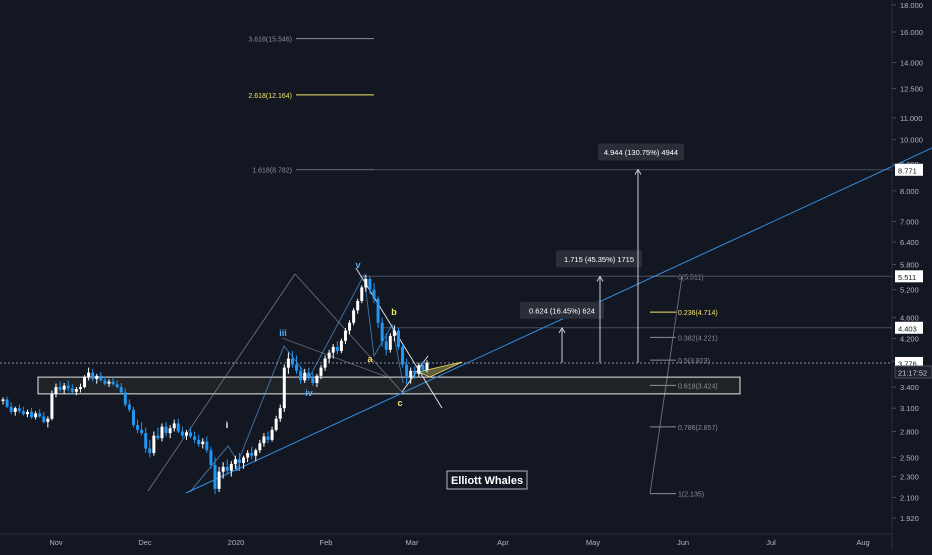 The image size is (932, 555). I want to click on price-tick-label: 14.000, so click(911, 63).